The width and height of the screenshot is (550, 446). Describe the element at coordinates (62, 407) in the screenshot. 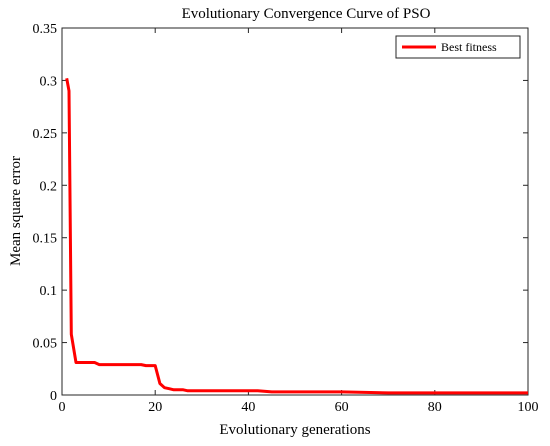

I see `x-tick-label: 0` at that location.